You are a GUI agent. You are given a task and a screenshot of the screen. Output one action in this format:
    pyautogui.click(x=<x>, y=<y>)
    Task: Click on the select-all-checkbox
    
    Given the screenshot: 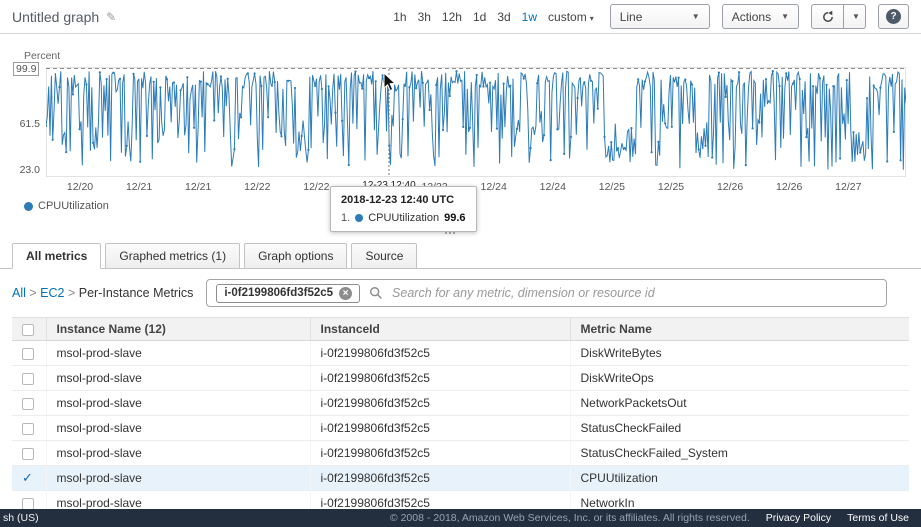 What is the action you would take?
    pyautogui.click(x=28, y=329)
    